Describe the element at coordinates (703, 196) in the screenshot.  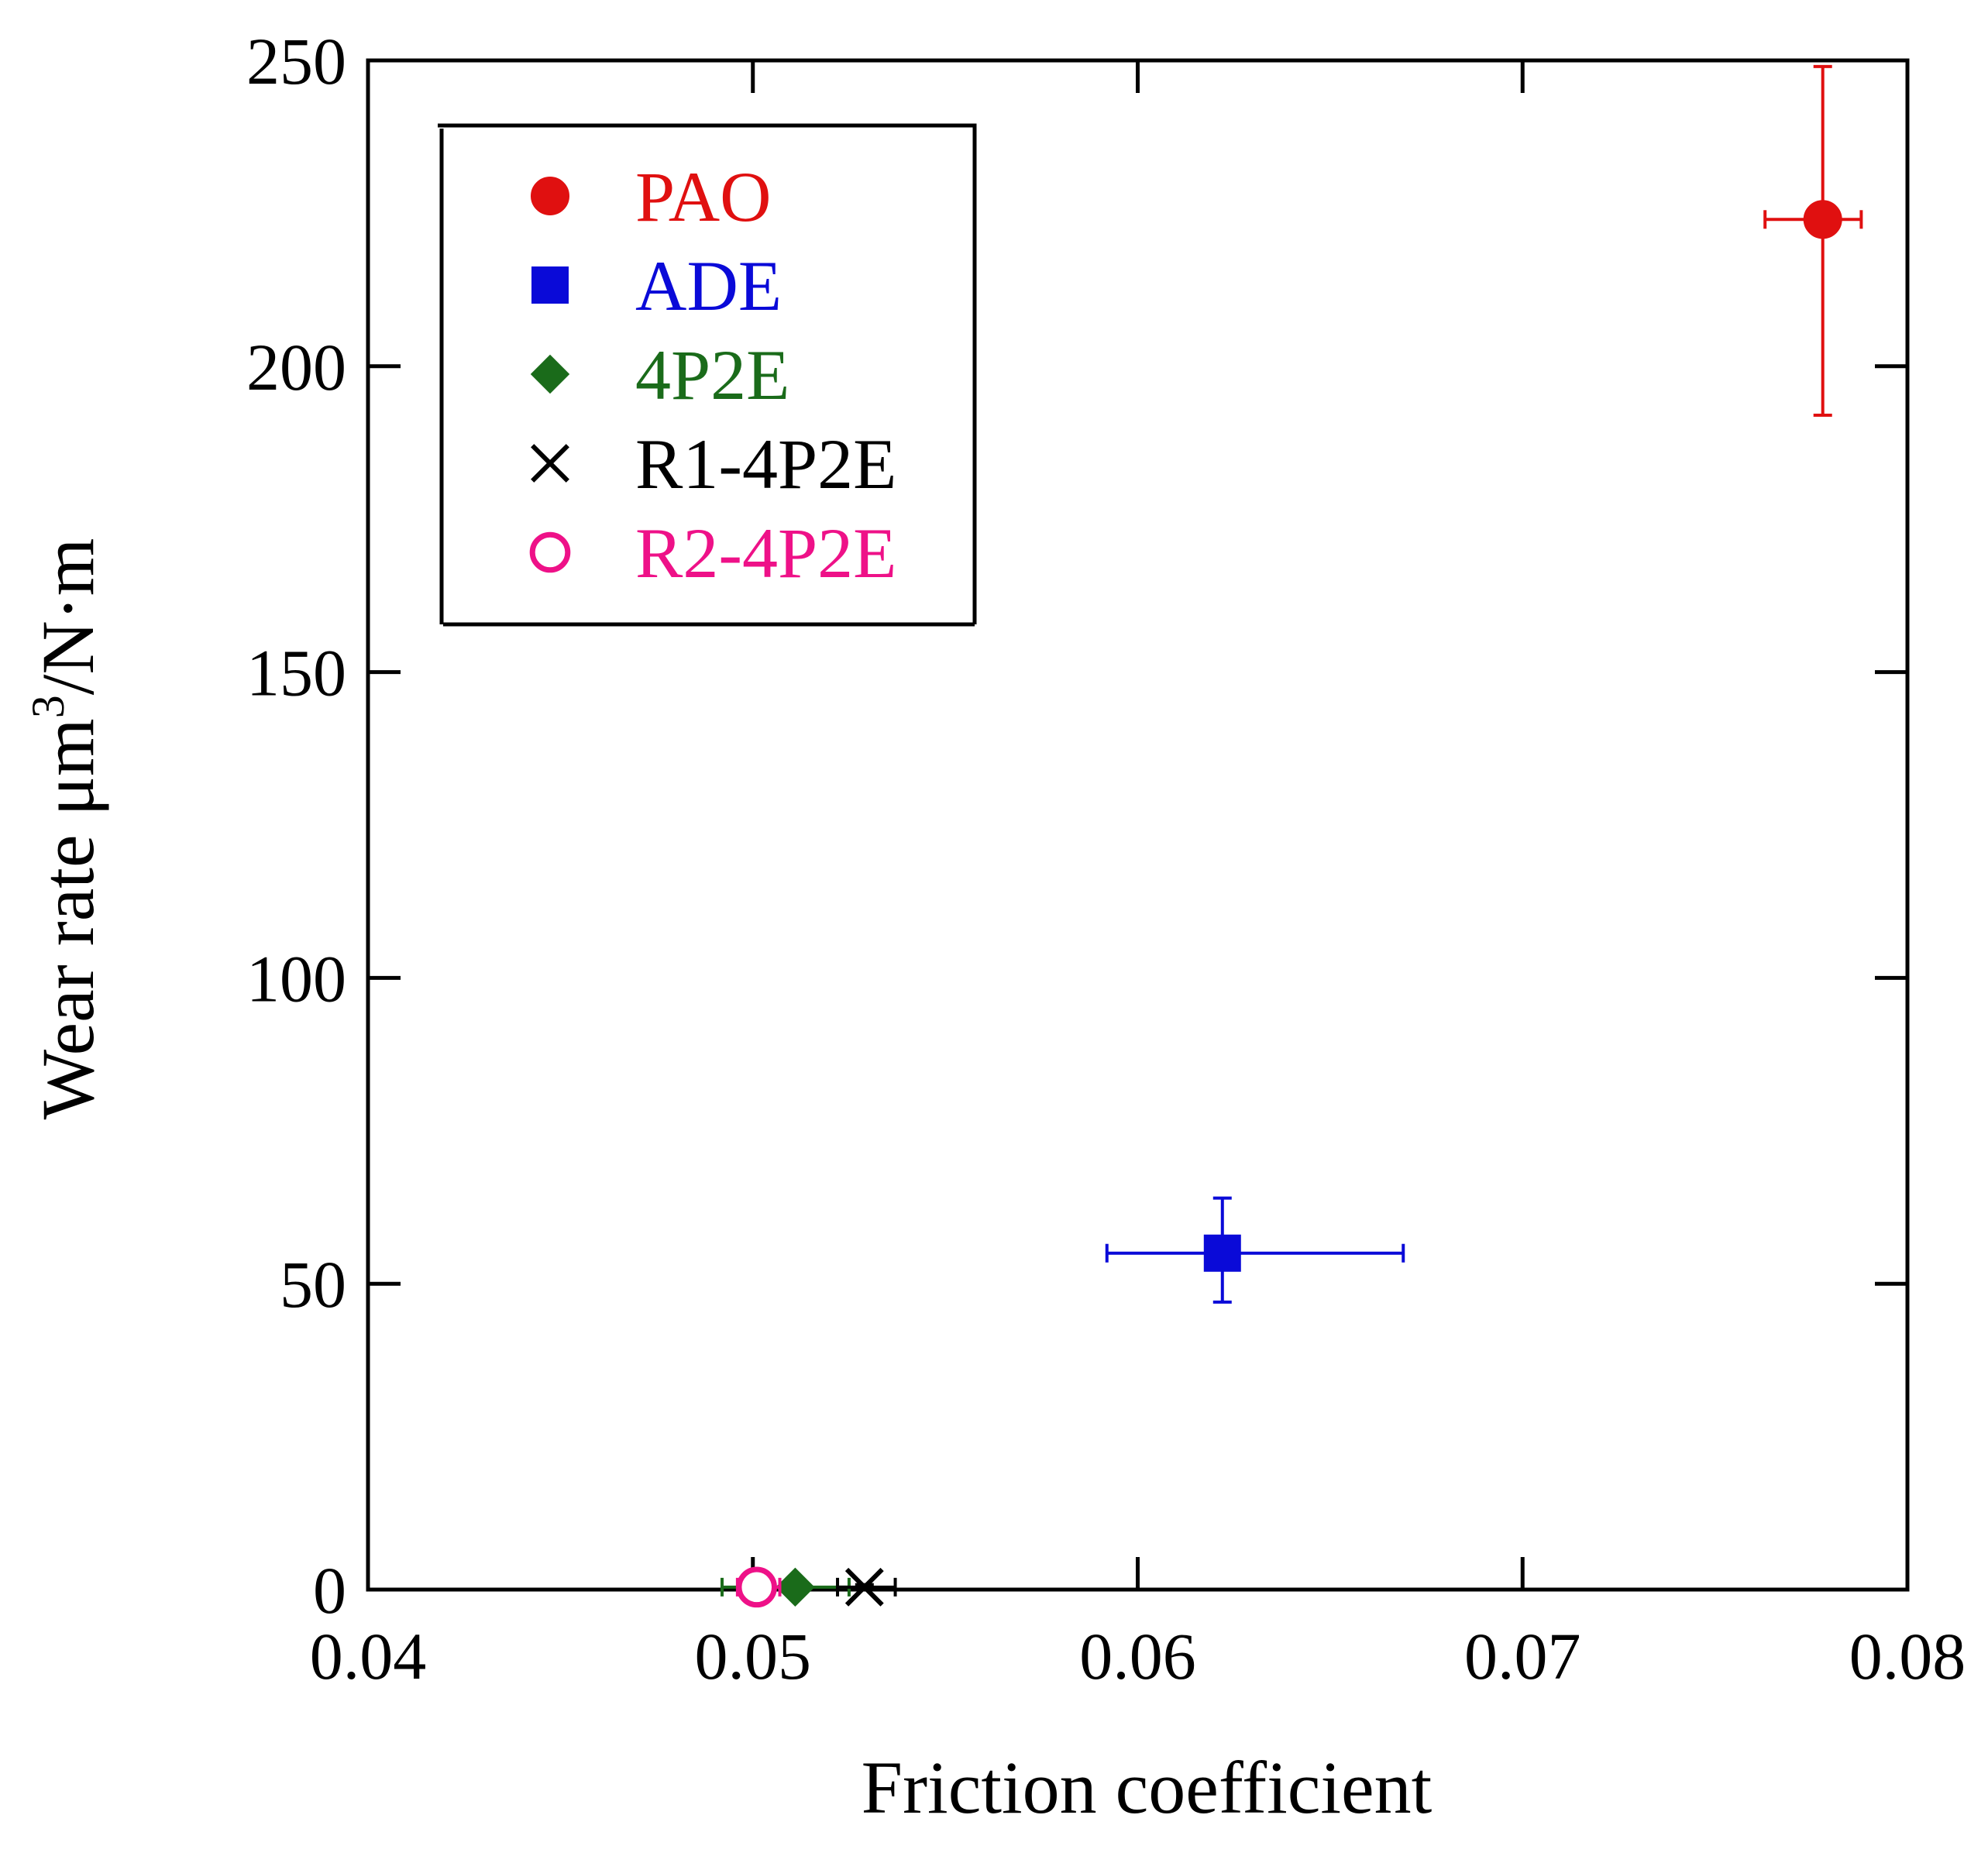
I see `legend-label-pao: PAO` at that location.